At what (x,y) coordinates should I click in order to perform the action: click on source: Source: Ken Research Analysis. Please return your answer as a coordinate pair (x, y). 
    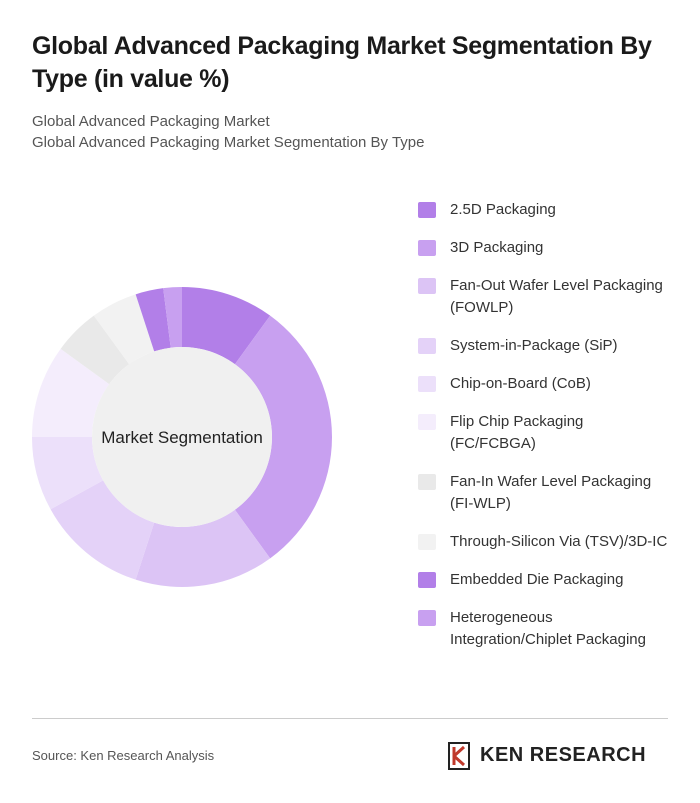
    Looking at the image, I should click on (123, 755).